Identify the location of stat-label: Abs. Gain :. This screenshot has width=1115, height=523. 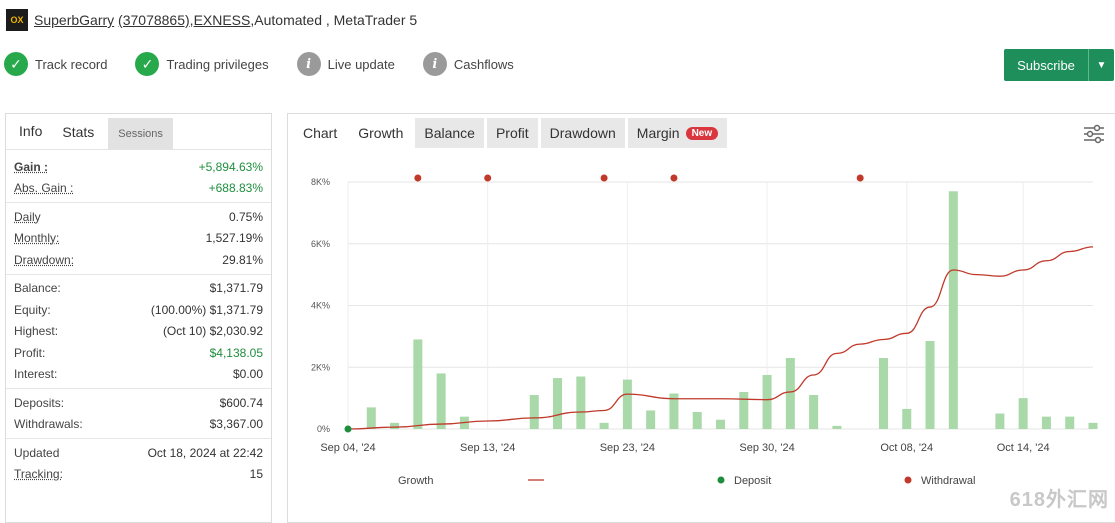
(44, 188).